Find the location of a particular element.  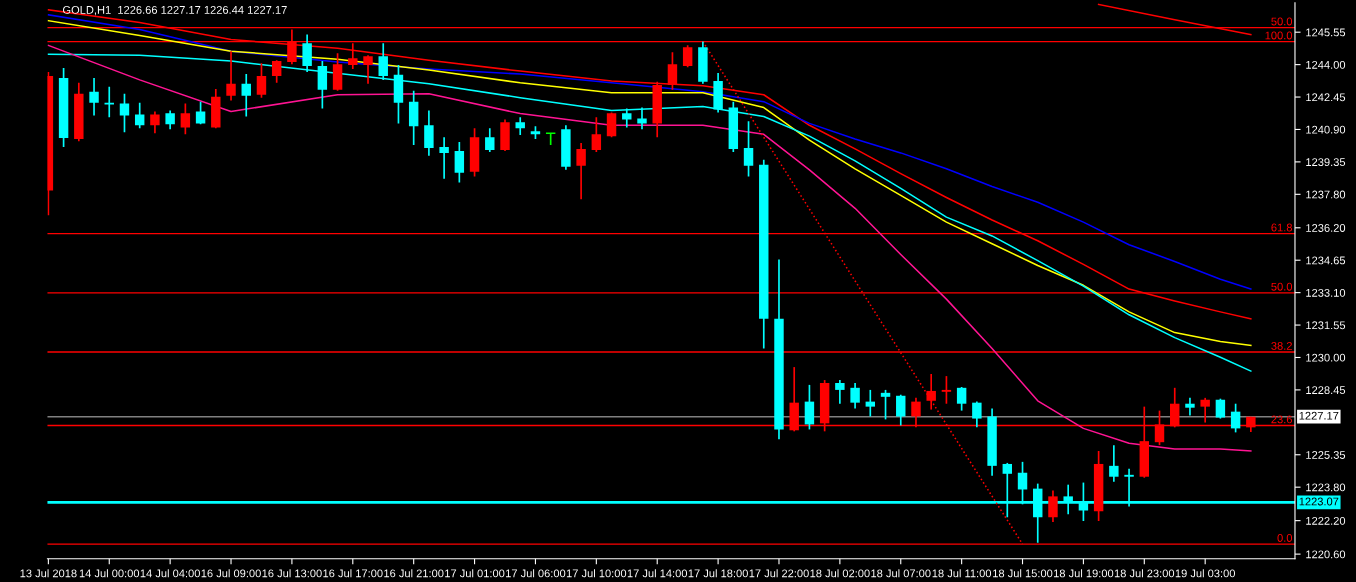

x-tick-label: 18 Jul 19:00 is located at coordinates (1083, 573).